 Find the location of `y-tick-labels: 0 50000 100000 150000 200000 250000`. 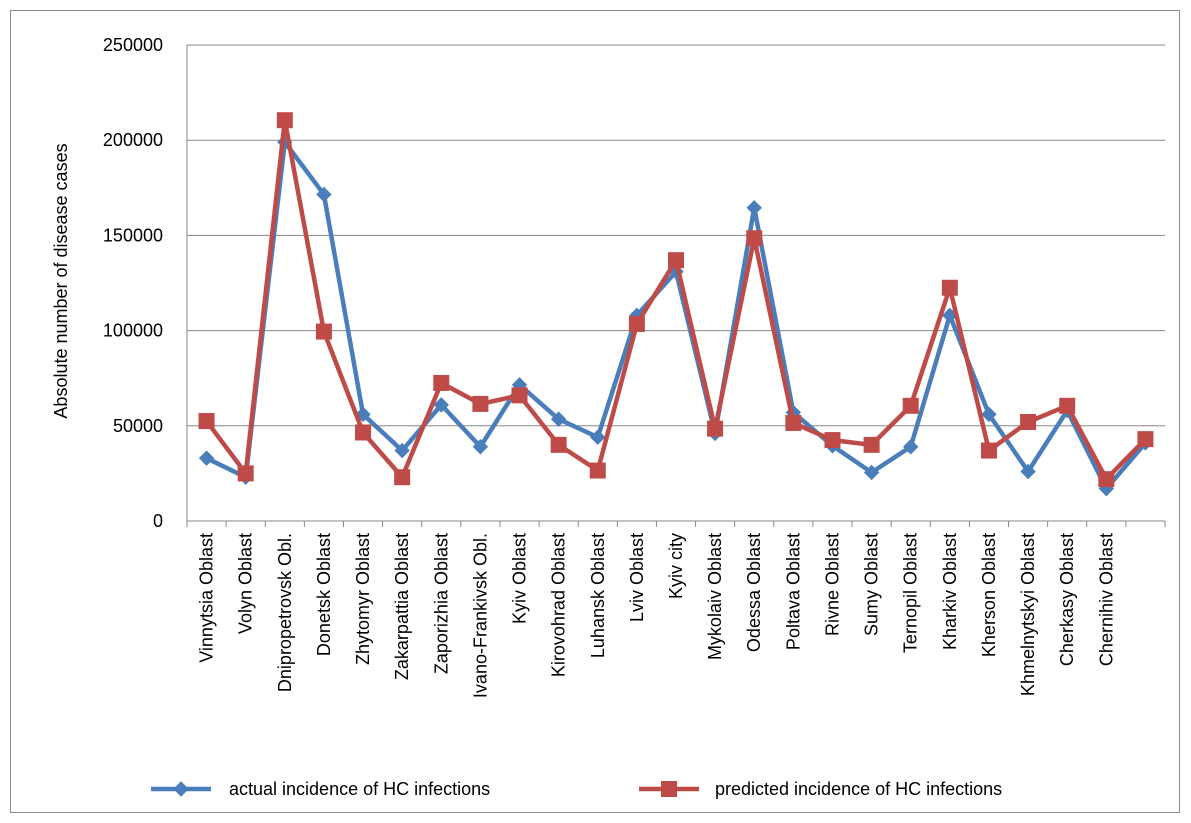

y-tick-labels: 0 50000 100000 150000 200000 250000 is located at coordinates (133, 283).